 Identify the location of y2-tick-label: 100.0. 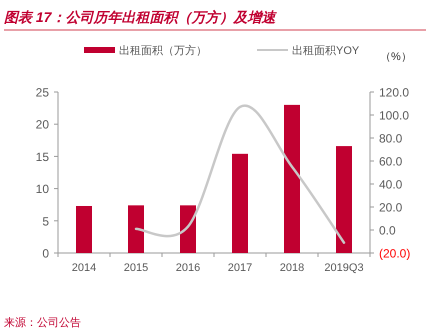
(394, 115).